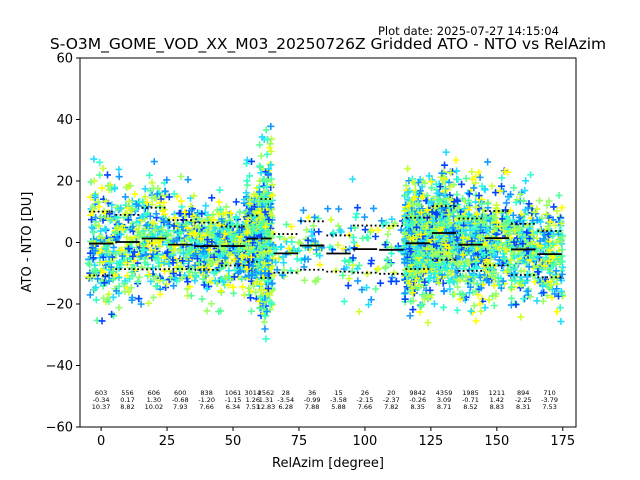 Image resolution: width=640 pixels, height=480 pixels. Describe the element at coordinates (127, 407) in the screenshot. I see `bin-std: 8.82` at that location.